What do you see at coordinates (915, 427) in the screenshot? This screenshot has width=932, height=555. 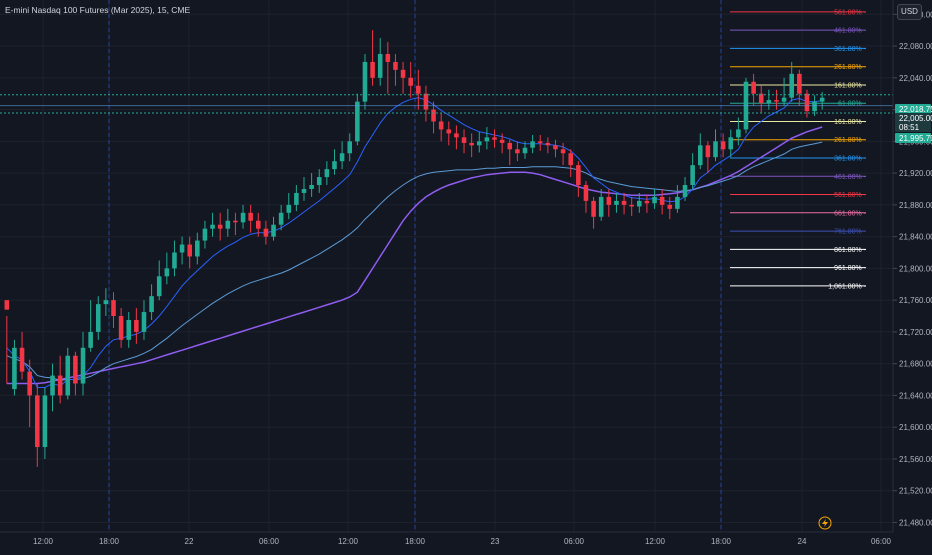 I see `y-tick-label: 21,600.00` at bounding box center [915, 427].